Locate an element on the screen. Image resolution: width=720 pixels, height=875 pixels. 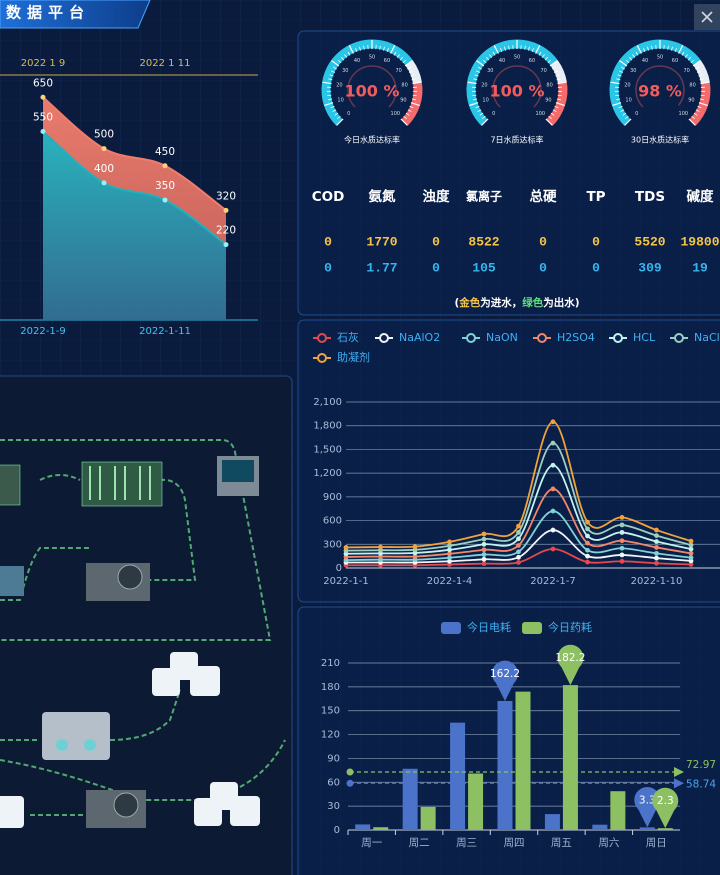
gauge-tick-label: 0 is located at coordinates (636, 114).